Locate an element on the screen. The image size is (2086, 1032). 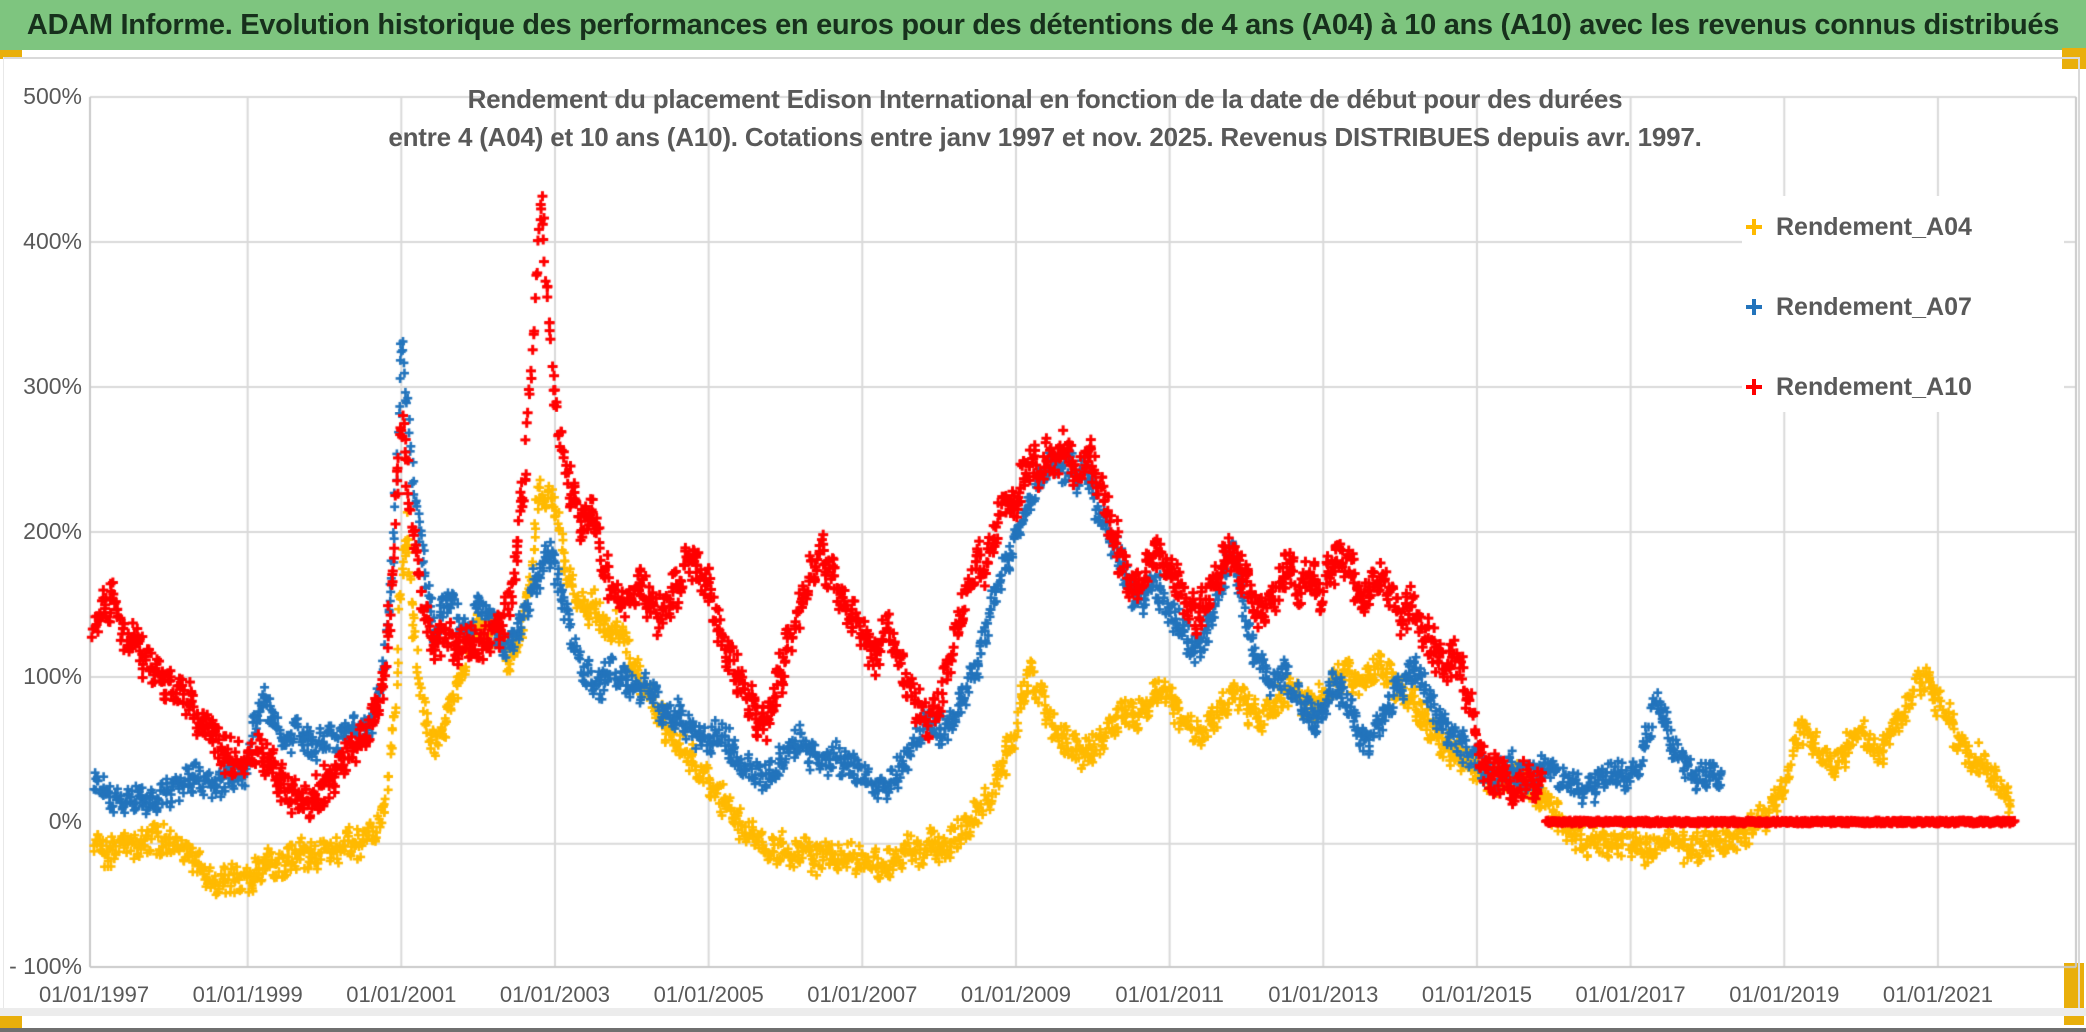
y-tick-label: 0% is located at coordinates (65, 821).